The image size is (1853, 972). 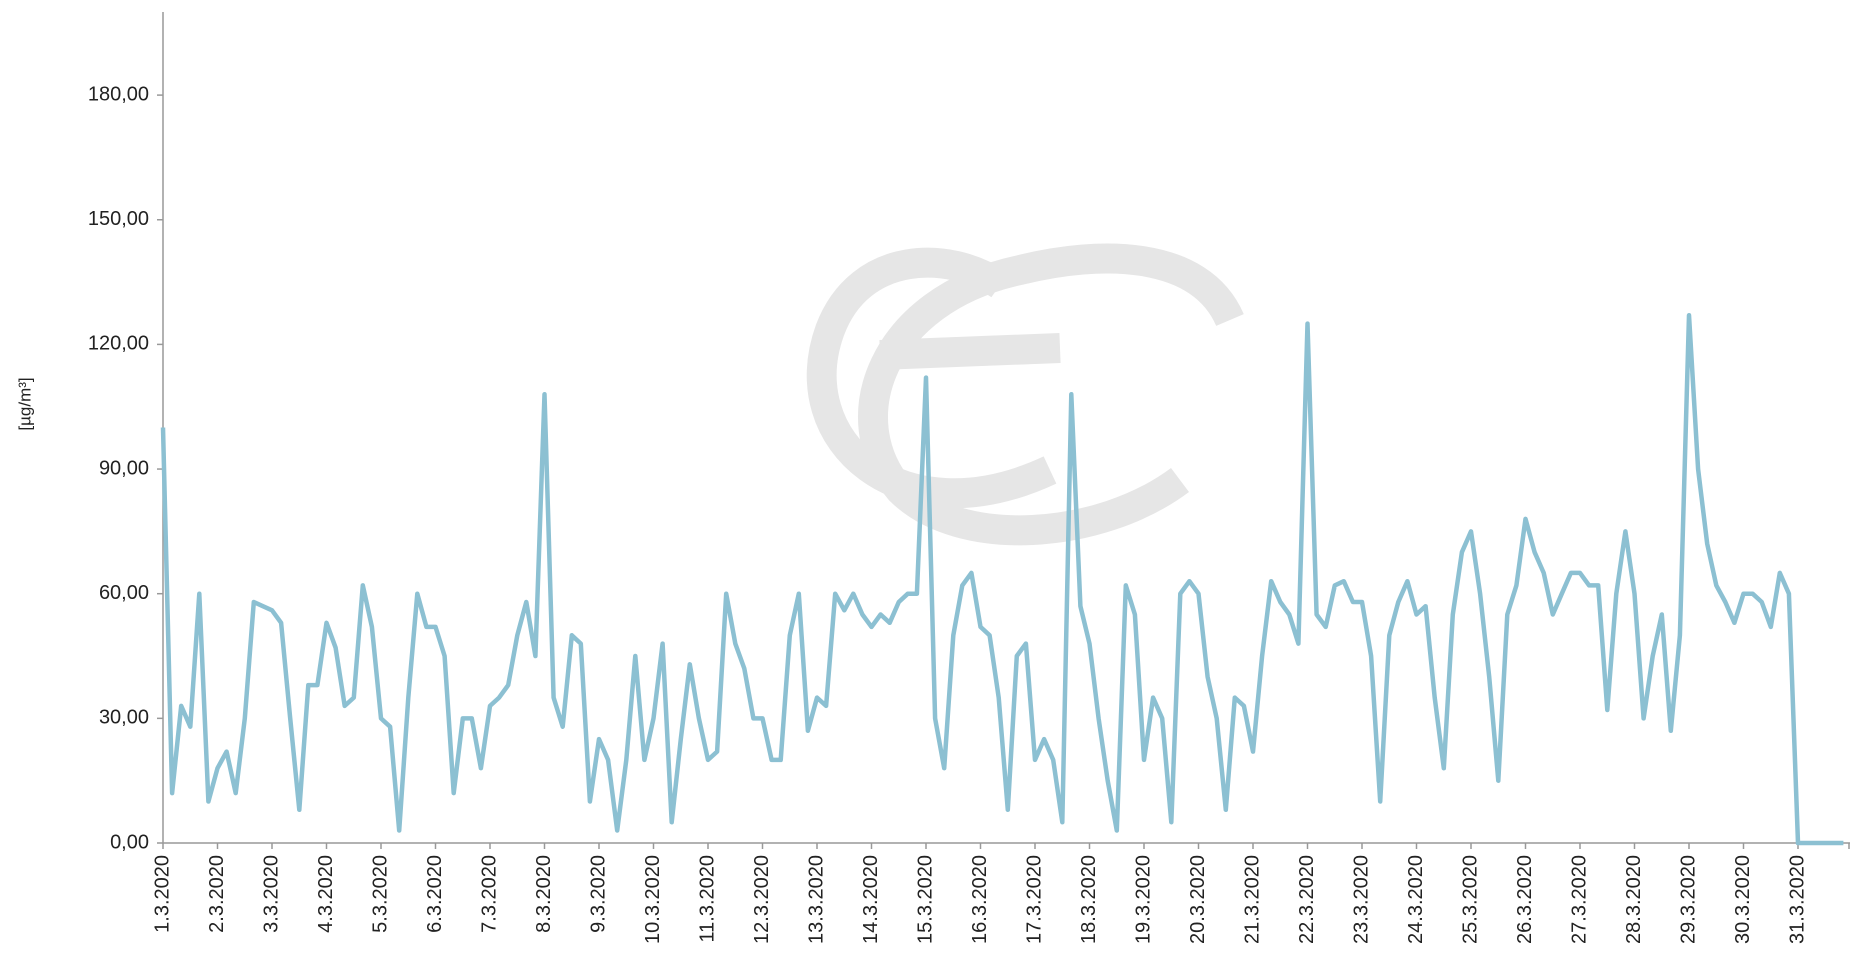 What do you see at coordinates (1634, 899) in the screenshot?
I see `x-tick-label: 28.3.2020` at bounding box center [1634, 899].